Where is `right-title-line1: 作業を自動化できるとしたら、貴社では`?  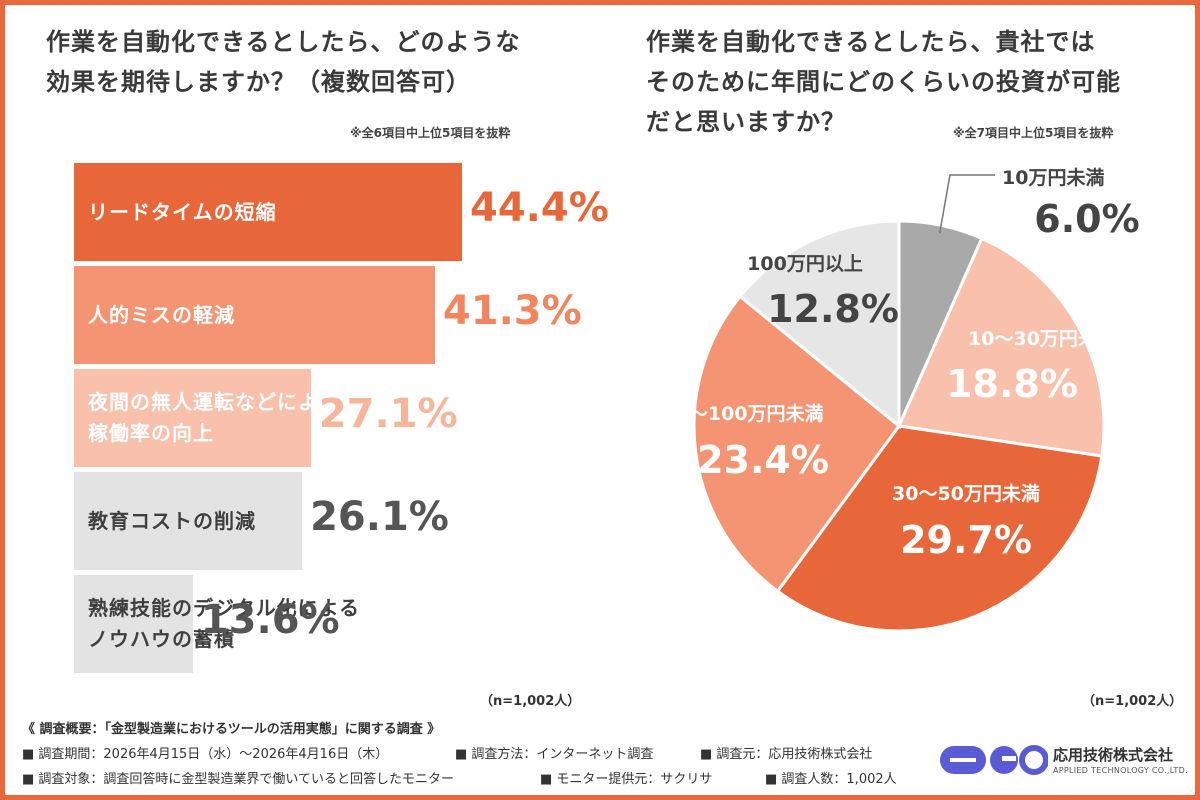 right-title-line1: 作業を自動化できるとしたら、貴社では is located at coordinates (871, 42).